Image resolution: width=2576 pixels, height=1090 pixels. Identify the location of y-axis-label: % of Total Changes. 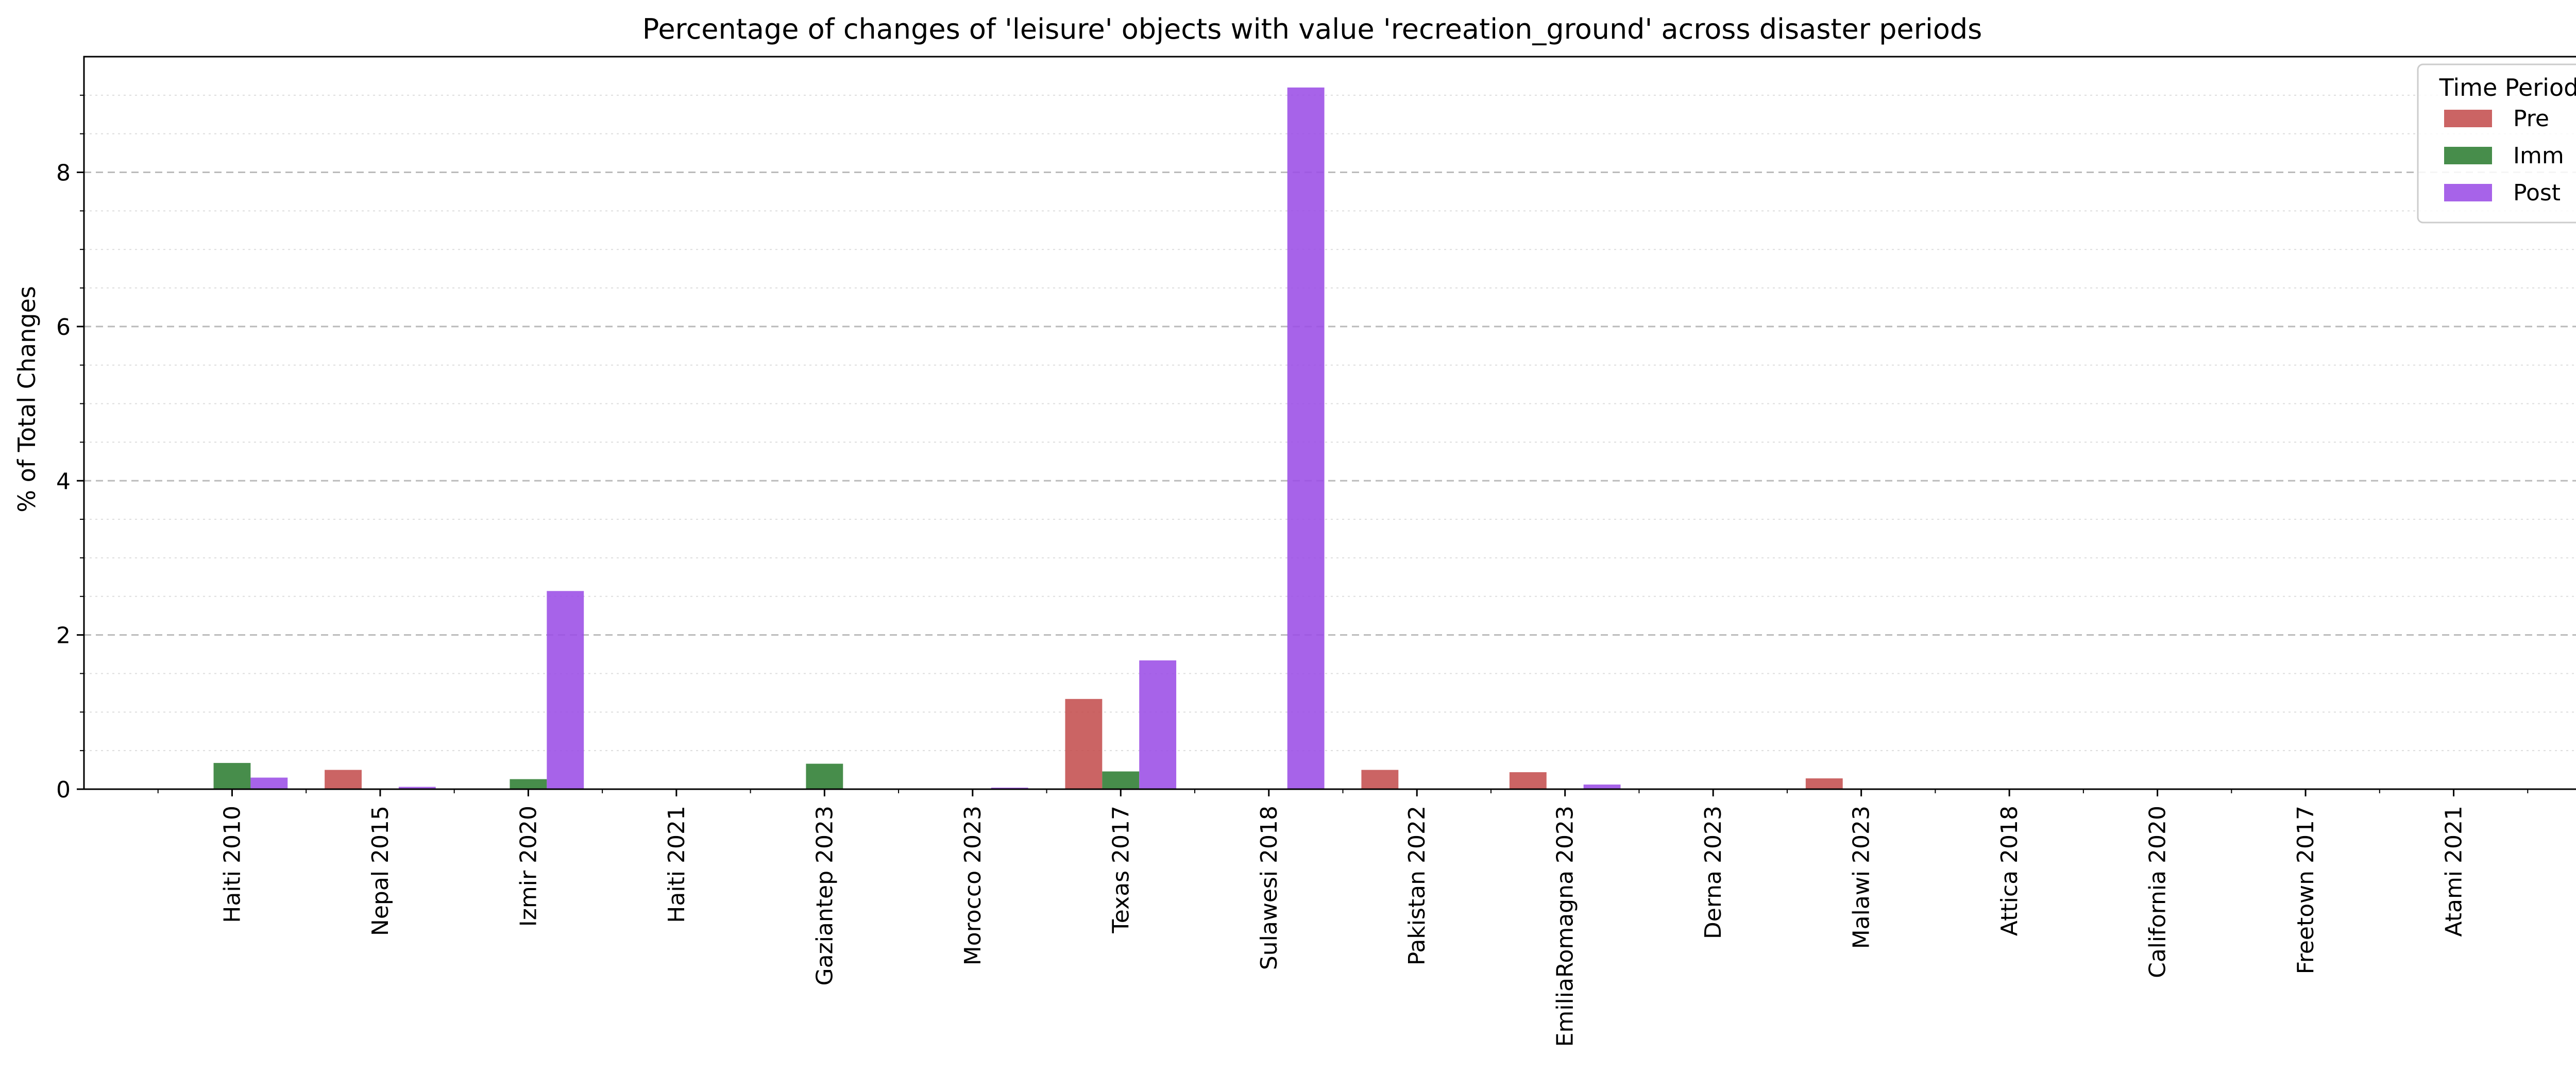
(27, 399).